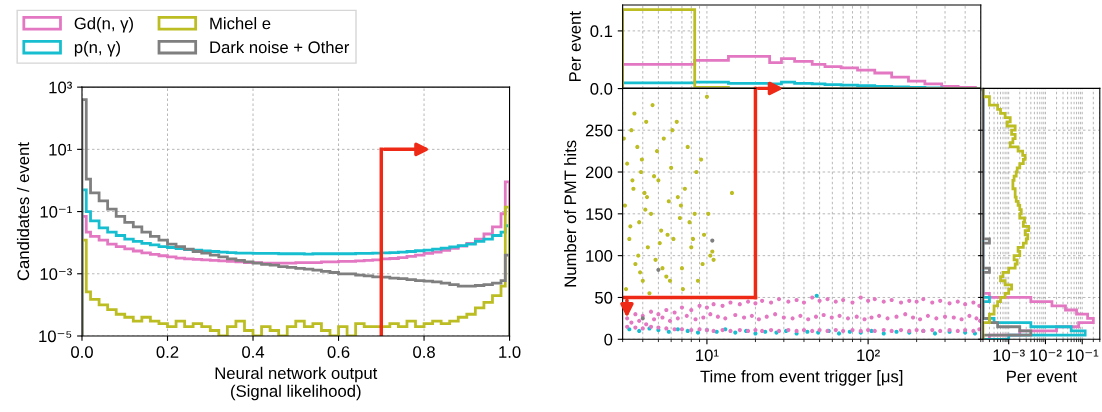 This screenshot has width=1102, height=412. What do you see at coordinates (599, 256) in the screenshot?
I see `y-tick-label: 100` at bounding box center [599, 256].